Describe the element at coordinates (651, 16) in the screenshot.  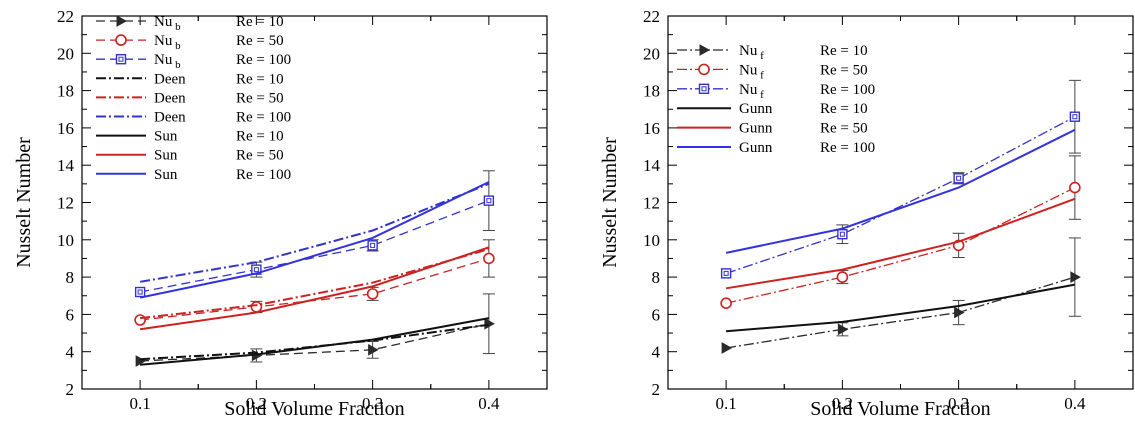
I see `y-tick-label: 22` at that location.